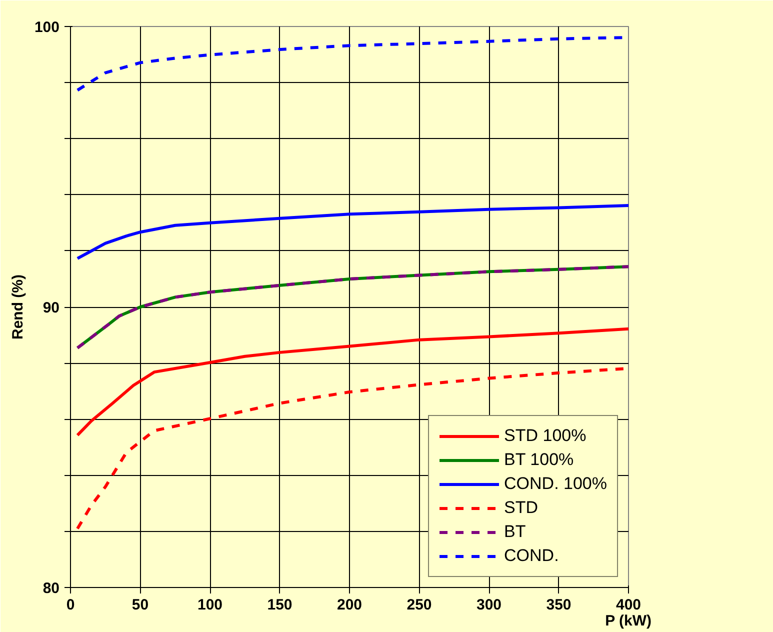  What do you see at coordinates (51, 308) in the screenshot?
I see `y-tick-label: 90` at bounding box center [51, 308].